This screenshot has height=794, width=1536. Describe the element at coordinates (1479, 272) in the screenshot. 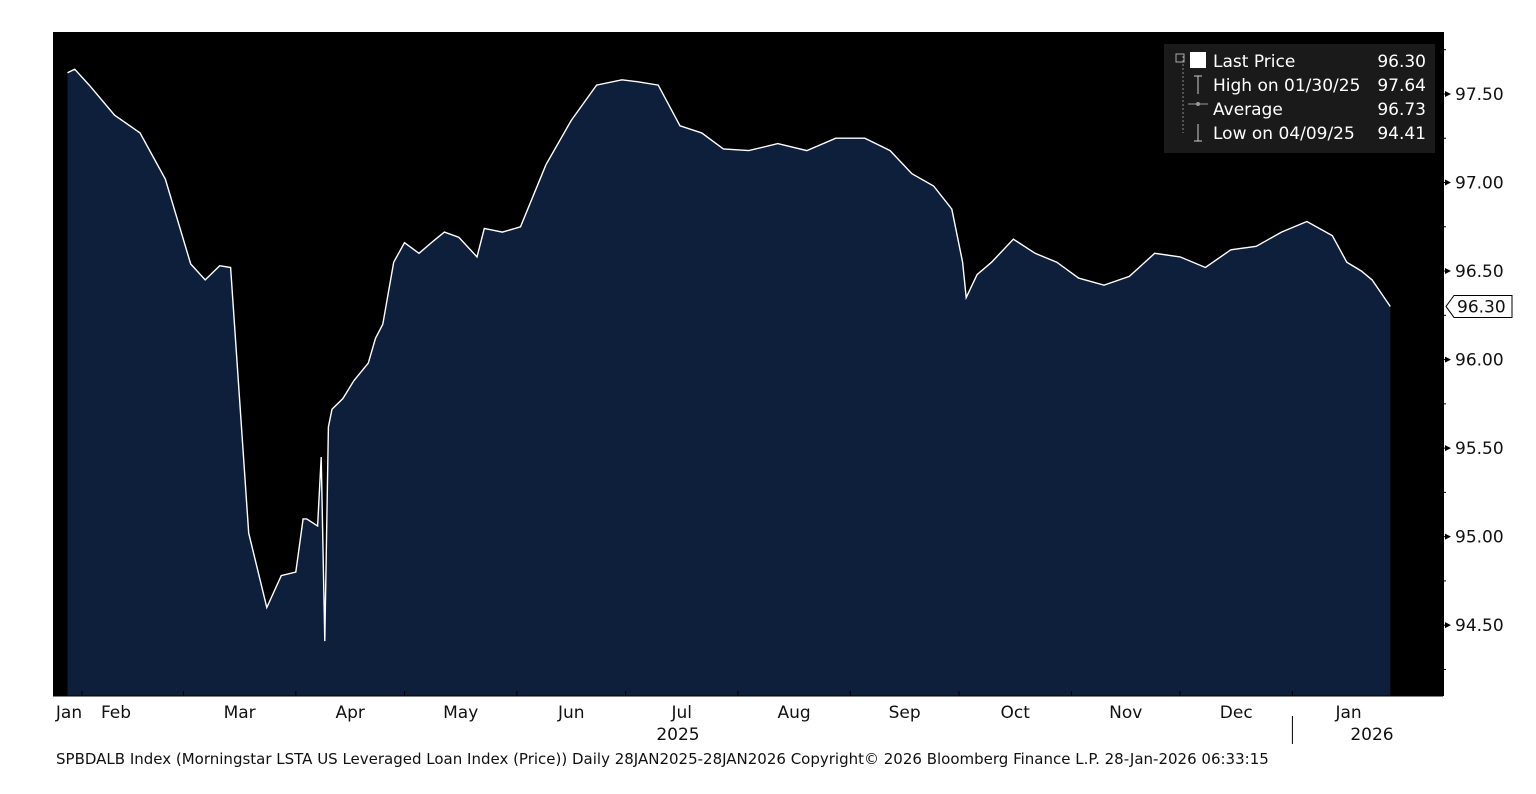

I see `y-tick-label: 96.50` at that location.